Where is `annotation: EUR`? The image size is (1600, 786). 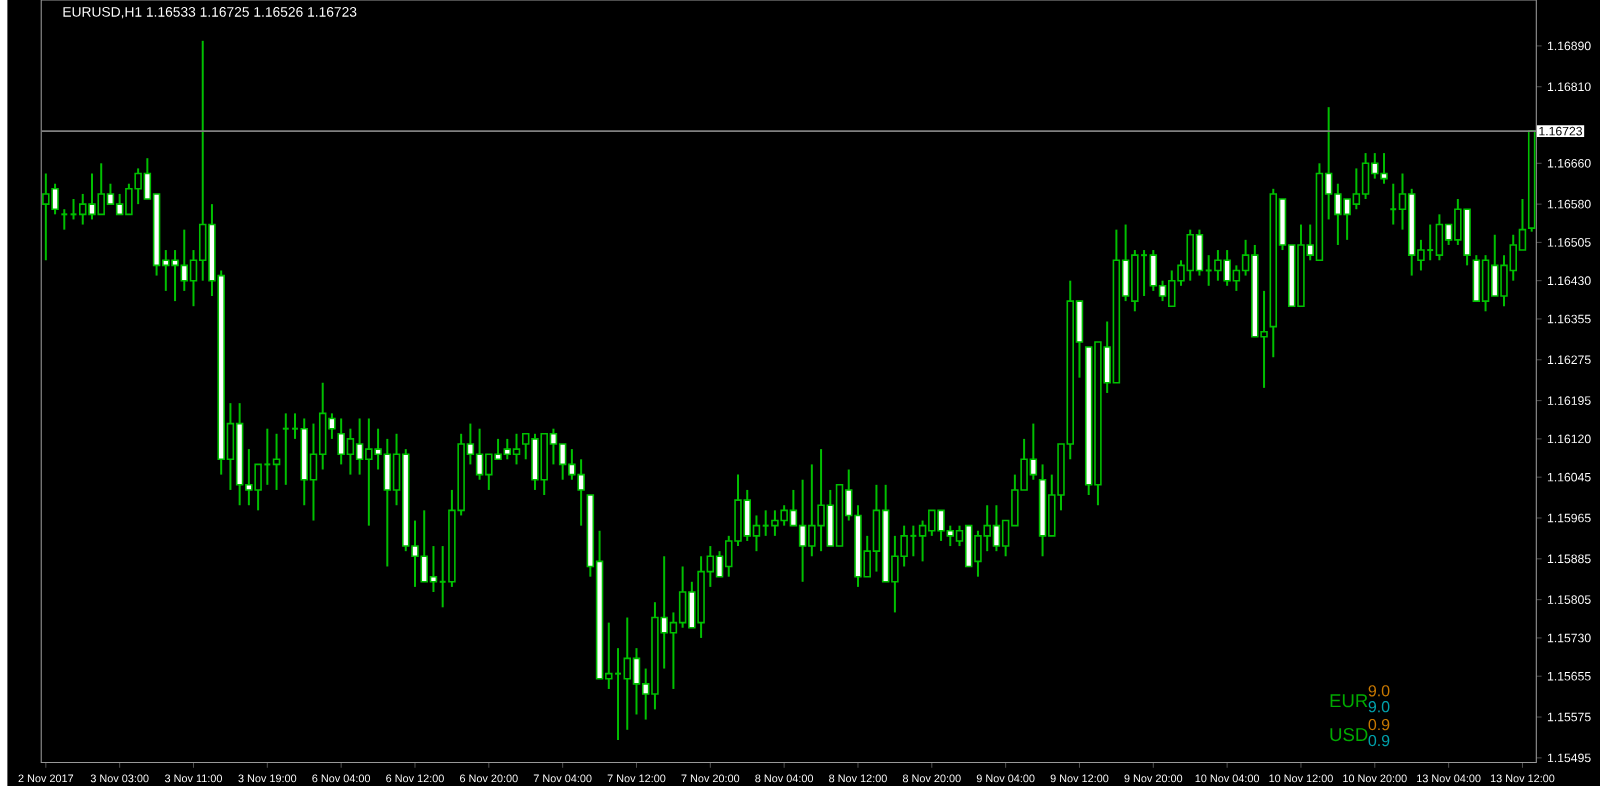 annotation: EUR is located at coordinates (1349, 701).